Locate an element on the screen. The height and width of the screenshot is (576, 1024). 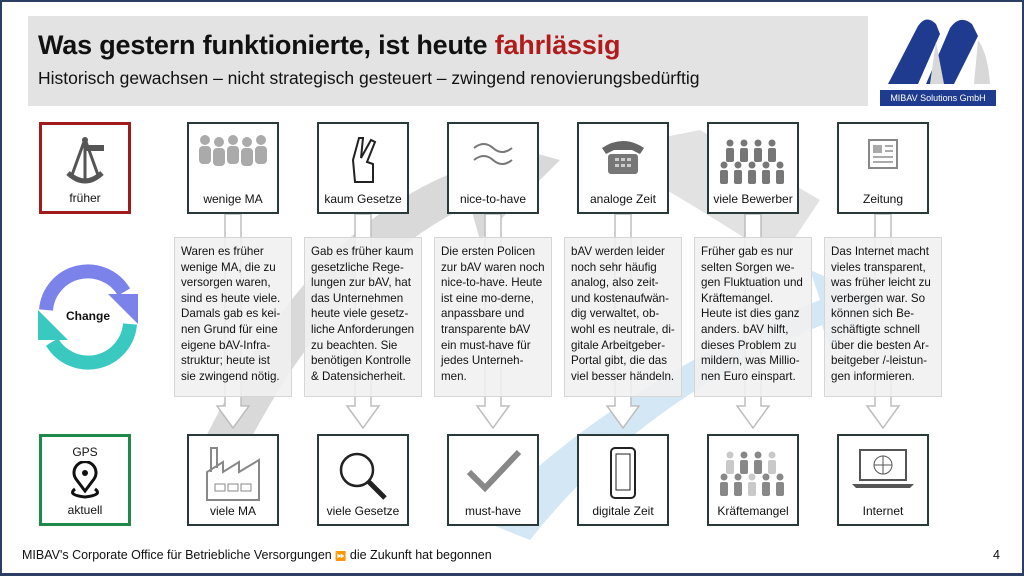
before-label: viele Bewerber is located at coordinates (753, 199).